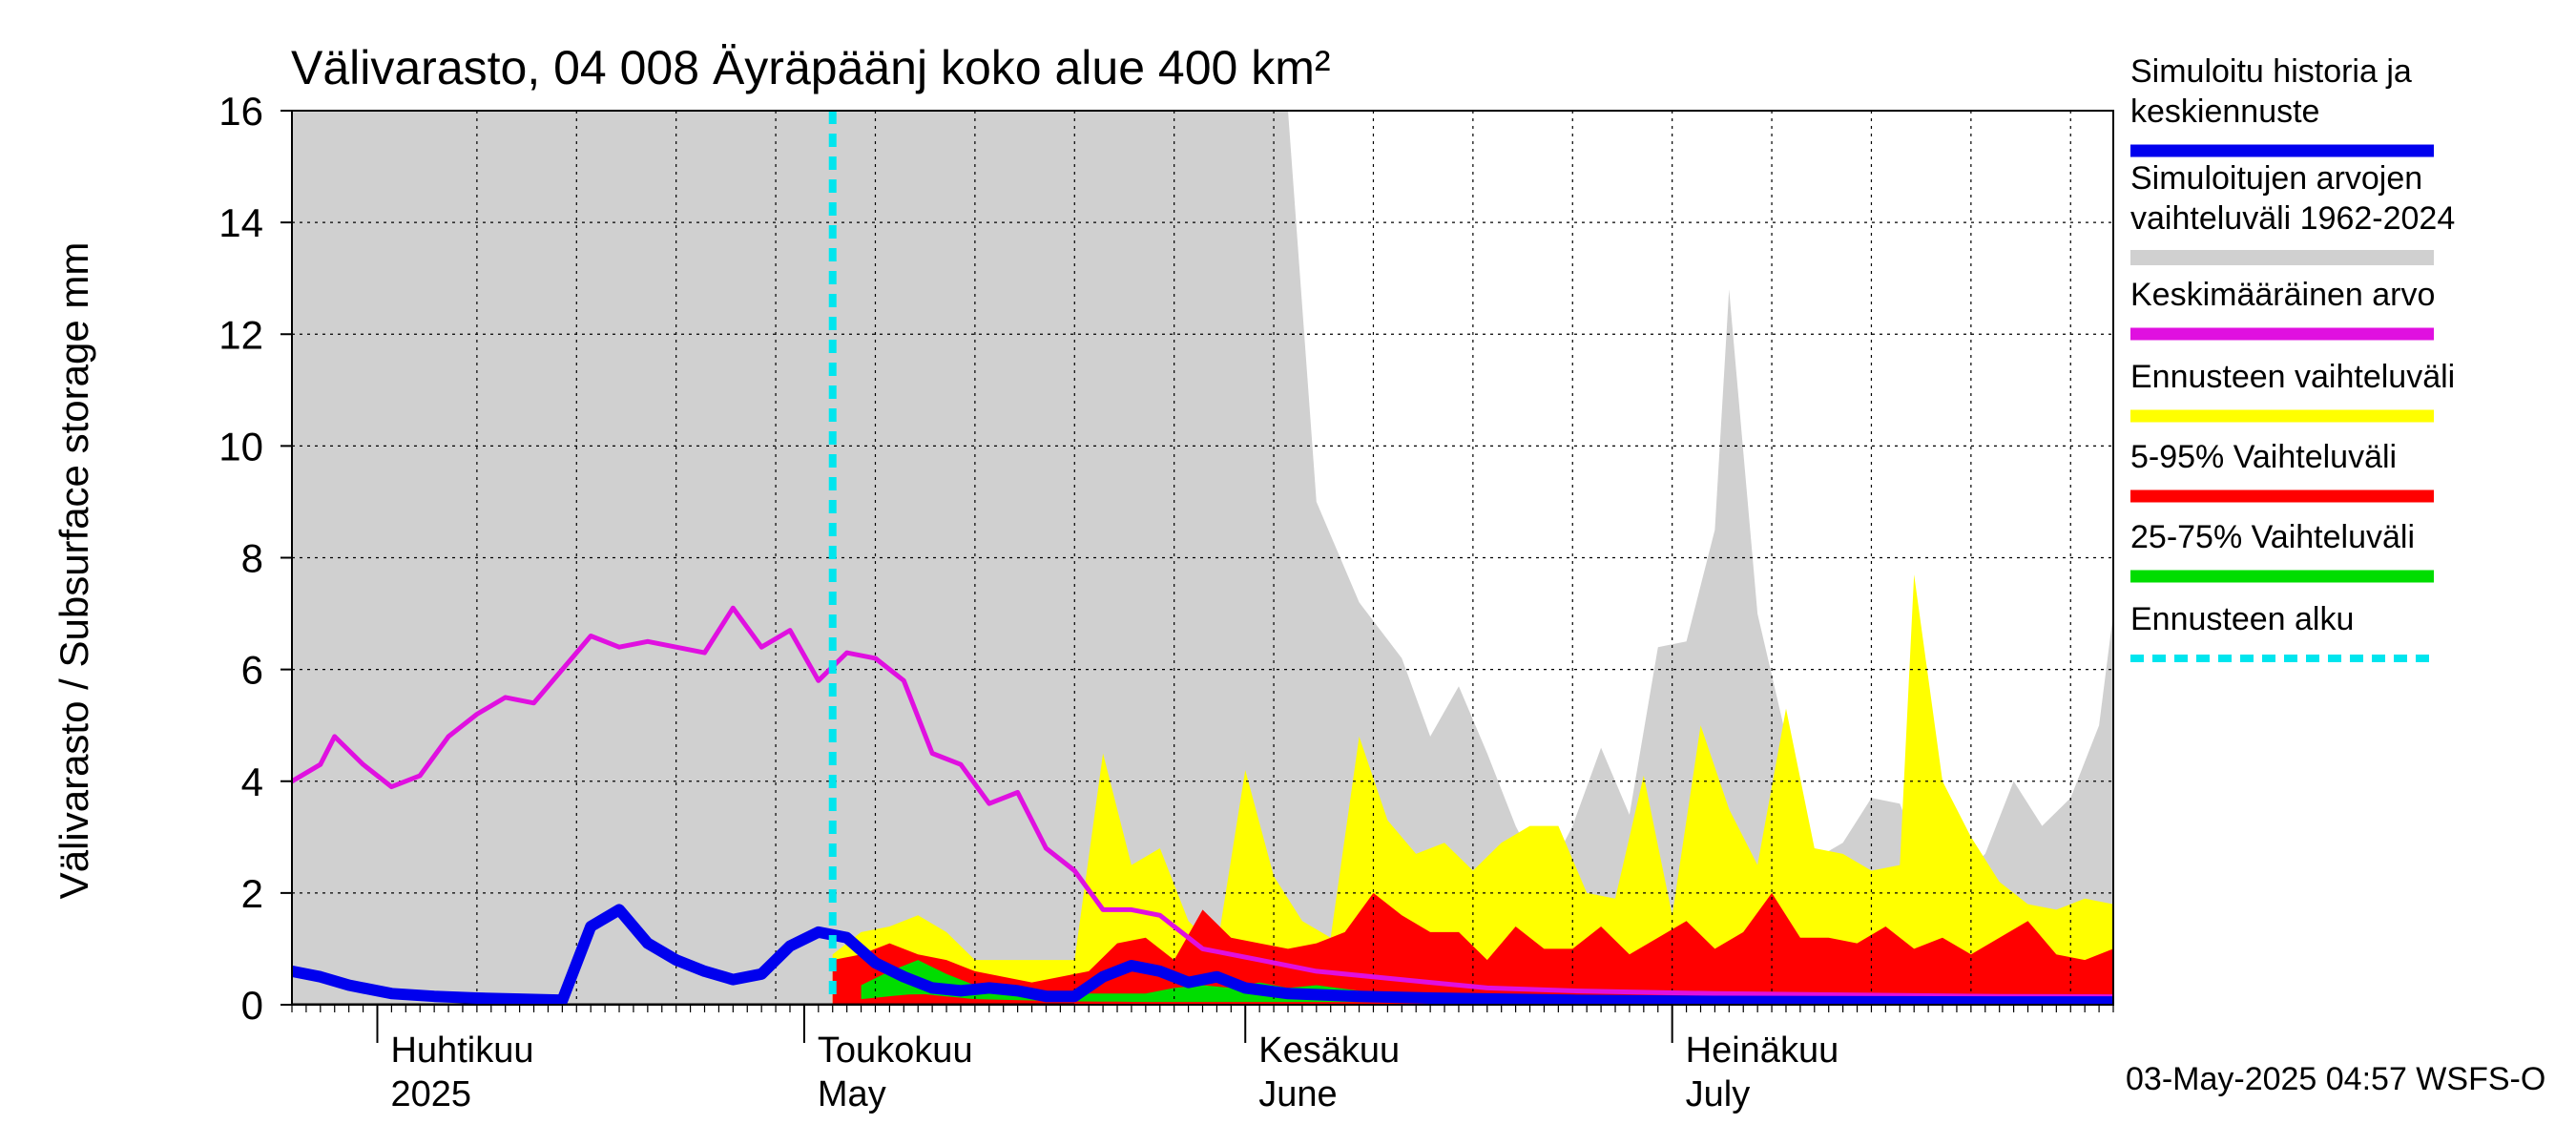 The image size is (2576, 1145). I want to click on x-month-label-en: May, so click(852, 1094).